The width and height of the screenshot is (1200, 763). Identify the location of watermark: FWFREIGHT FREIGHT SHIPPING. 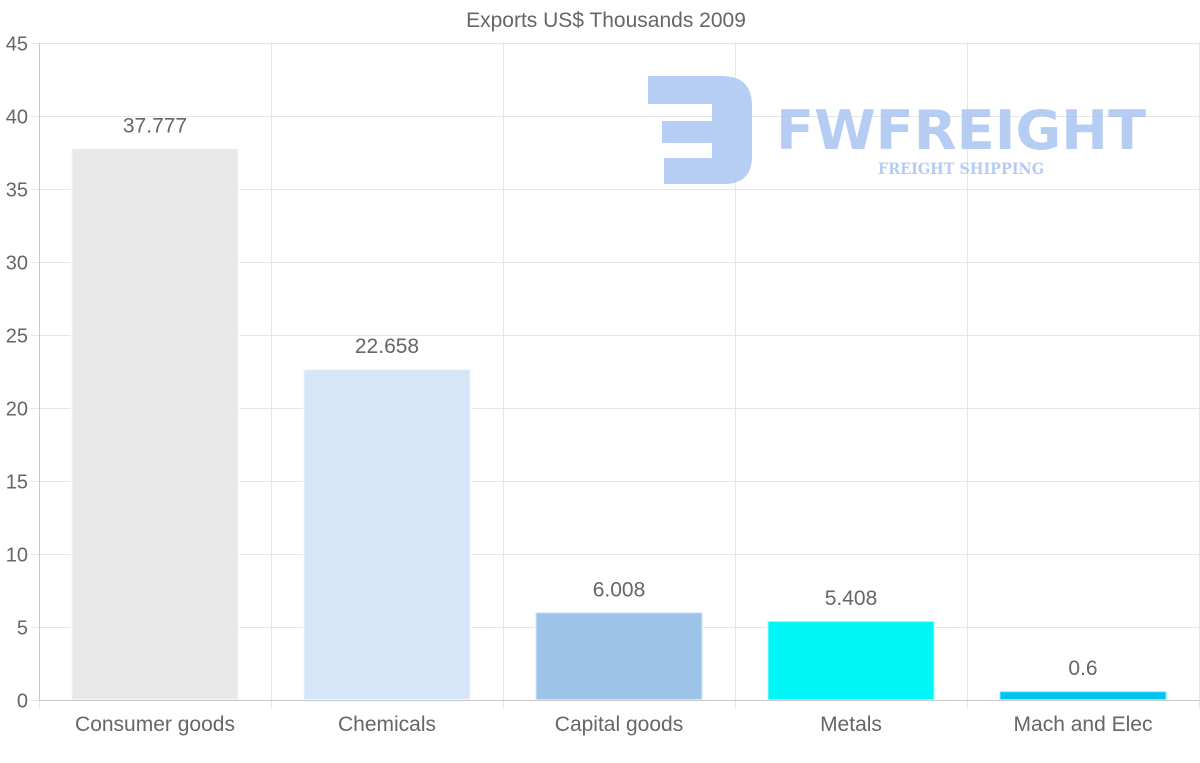
(897, 130).